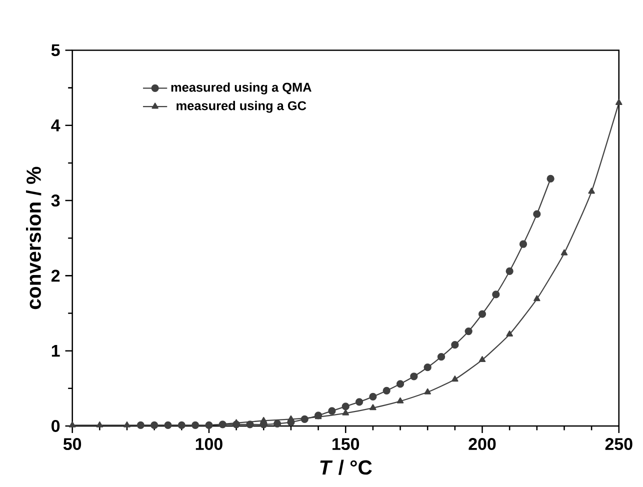 Image resolution: width=643 pixels, height=487 pixels. Describe the element at coordinates (346, 444) in the screenshot. I see `x-tick-label: 150` at that location.